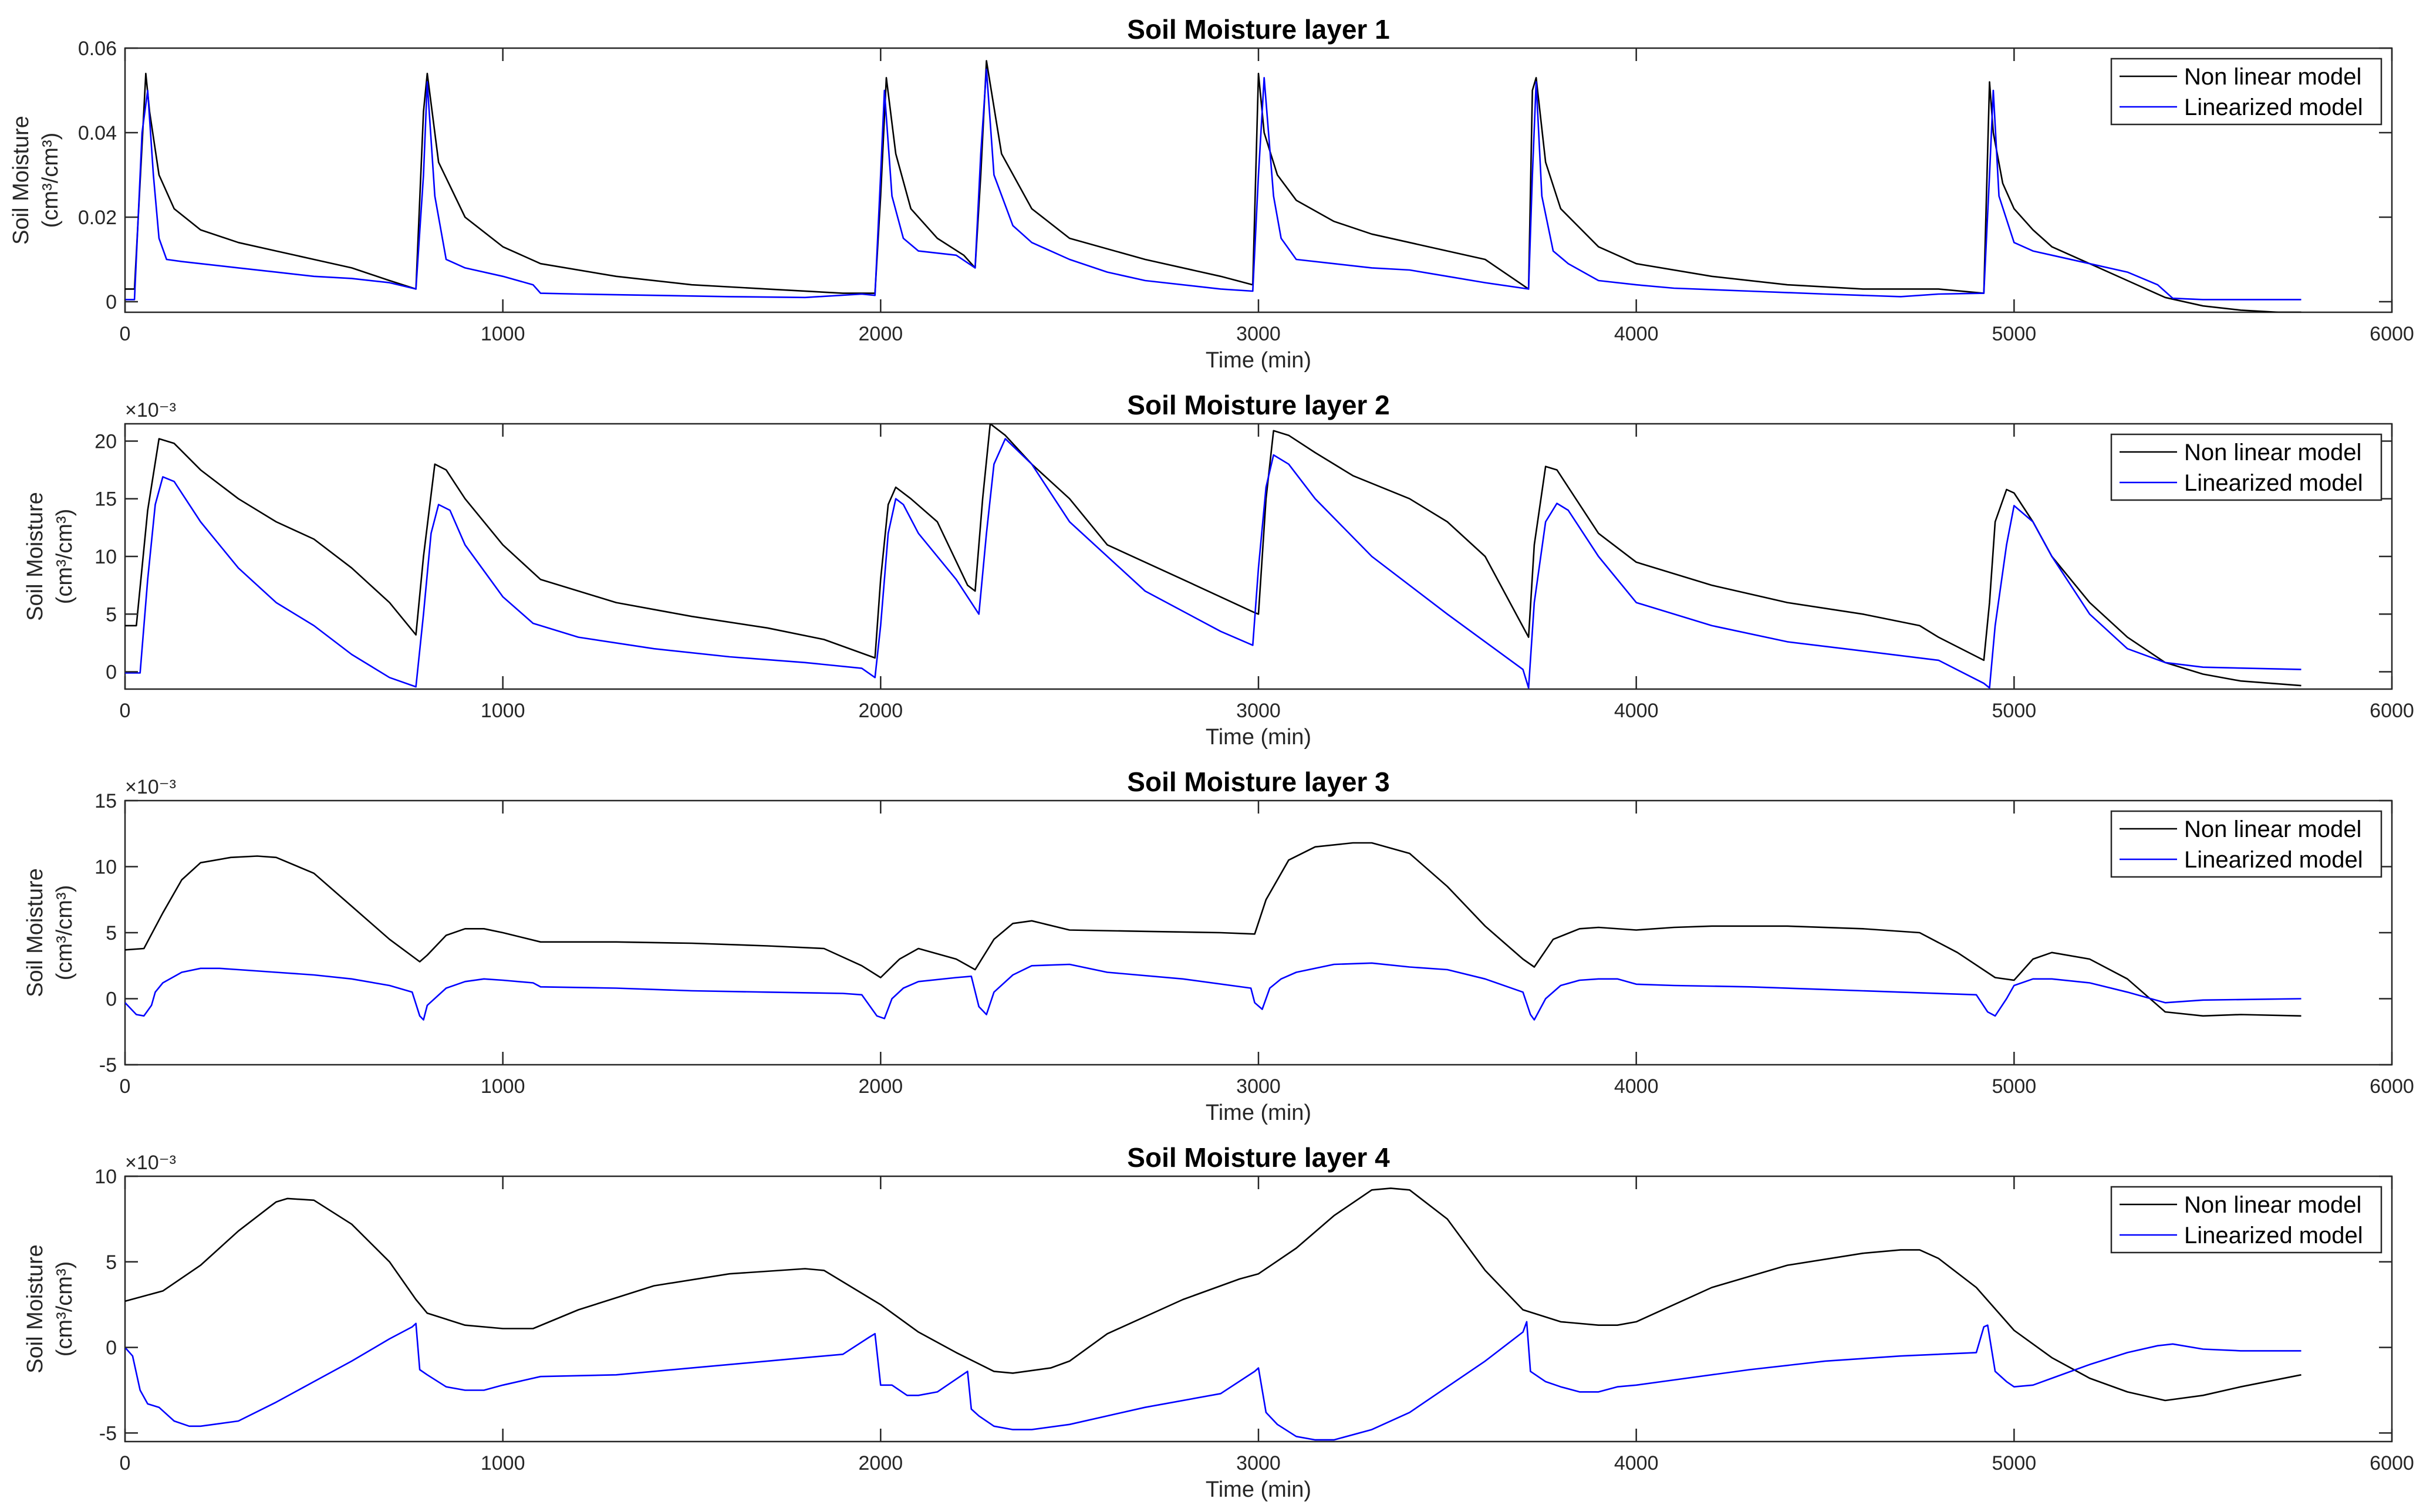  Describe the element at coordinates (97, 133) in the screenshot. I see `y-tick-label: 0.04` at that location.